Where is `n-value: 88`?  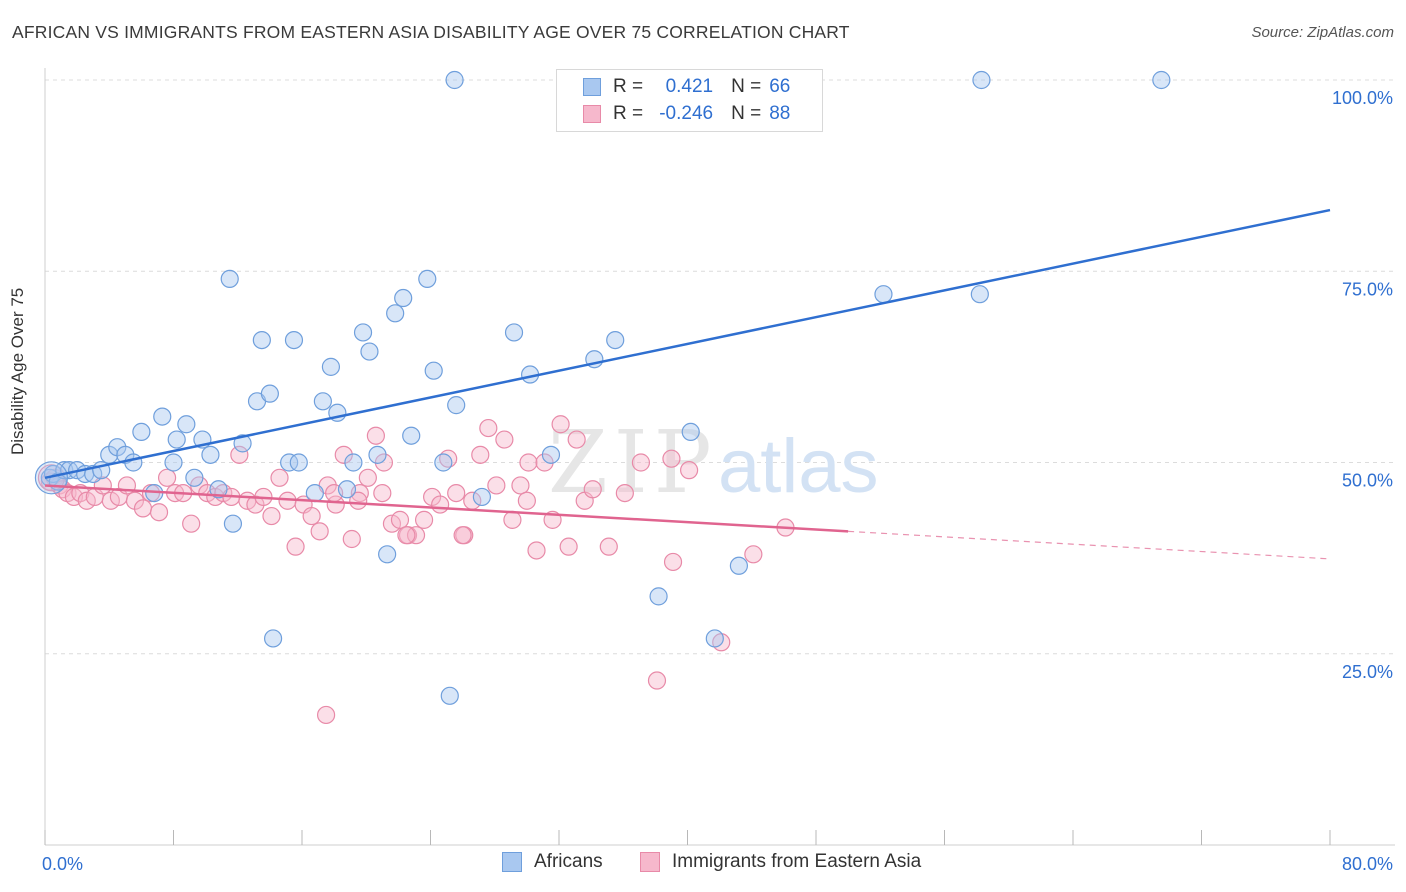
n-value: 88 is located at coordinates (780, 113).